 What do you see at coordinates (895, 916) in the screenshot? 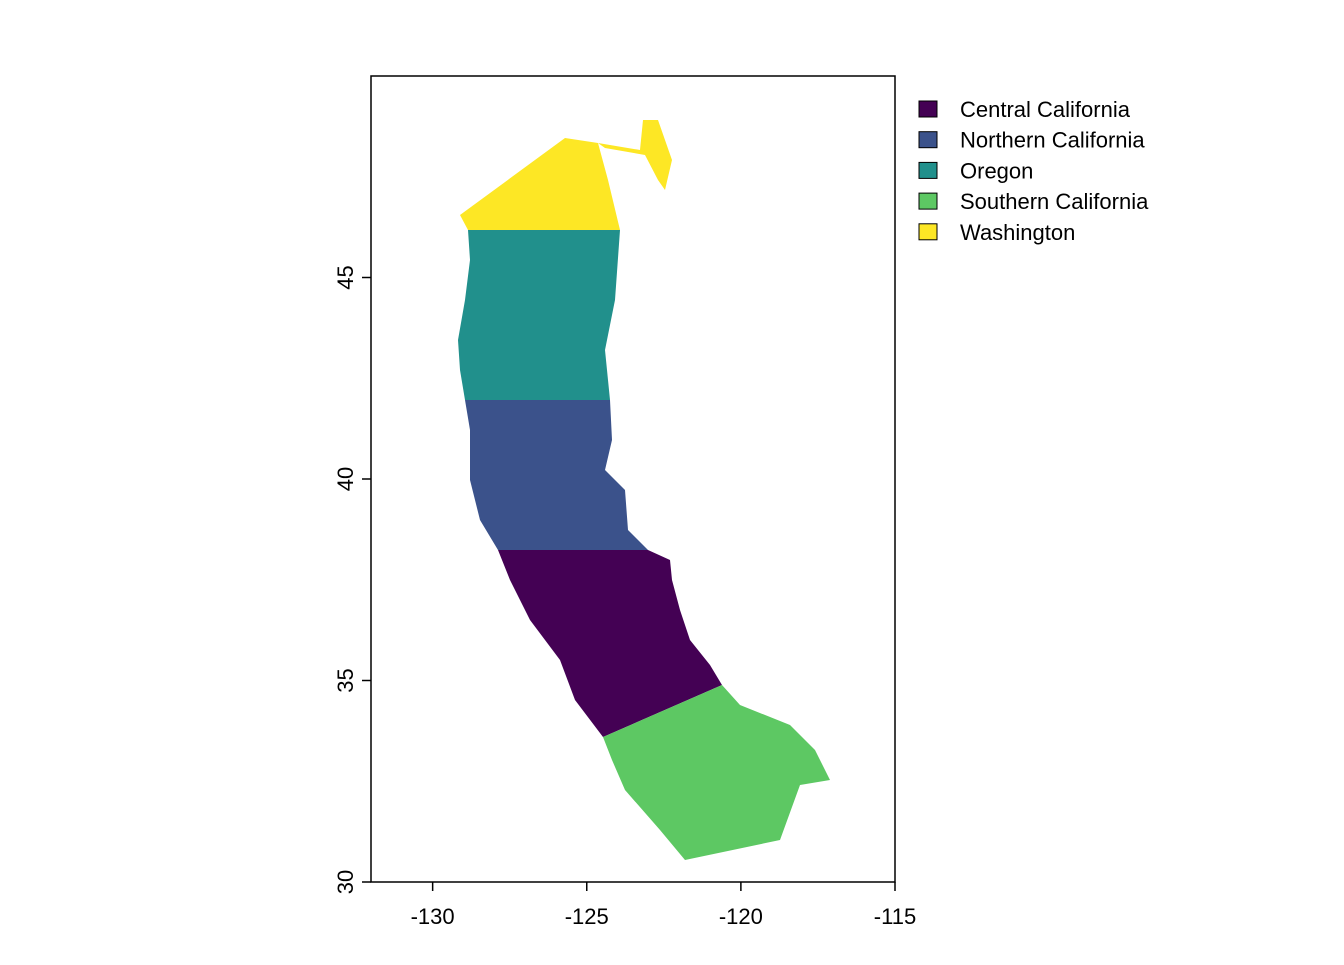
I see `x-tick-label: -115` at bounding box center [895, 916].